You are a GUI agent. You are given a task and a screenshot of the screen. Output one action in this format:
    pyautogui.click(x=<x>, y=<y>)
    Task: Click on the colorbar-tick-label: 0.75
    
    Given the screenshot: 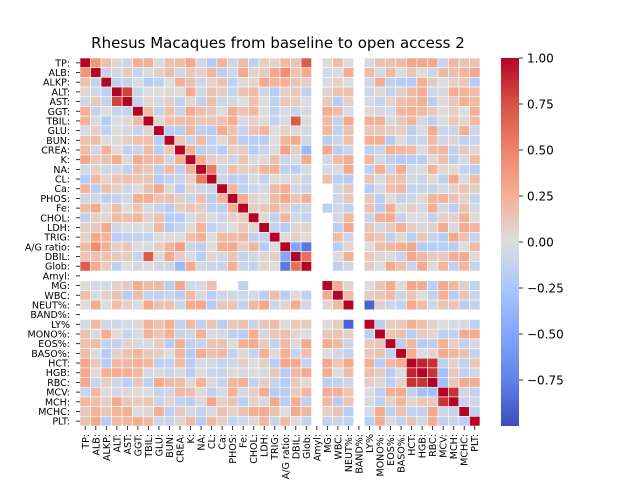 What is the action you would take?
    pyautogui.click(x=540, y=105)
    